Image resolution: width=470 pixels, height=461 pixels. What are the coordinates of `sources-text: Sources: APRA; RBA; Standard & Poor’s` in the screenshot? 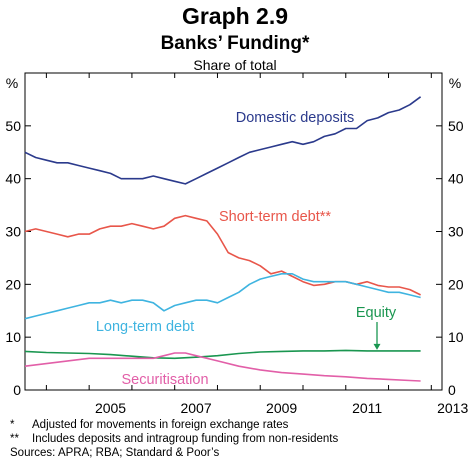 It's located at (115, 453).